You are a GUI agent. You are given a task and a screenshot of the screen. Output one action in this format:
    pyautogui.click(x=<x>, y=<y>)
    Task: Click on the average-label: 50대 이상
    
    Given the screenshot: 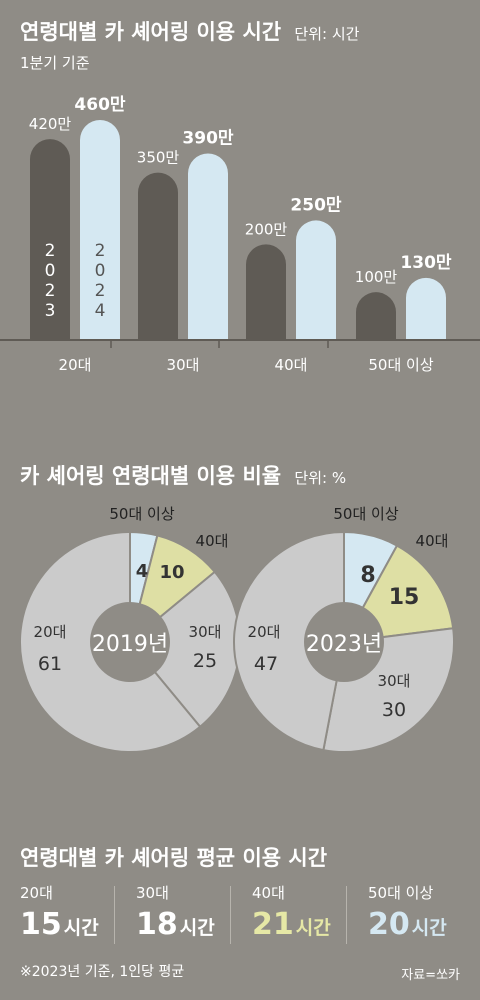 What is the action you would take?
    pyautogui.click(x=401, y=893)
    